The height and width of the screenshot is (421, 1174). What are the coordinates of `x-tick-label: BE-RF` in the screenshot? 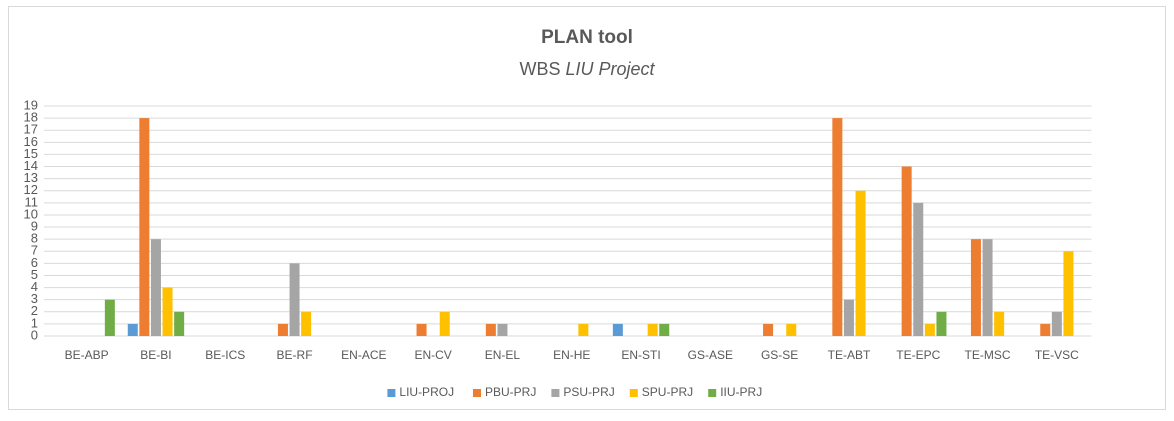 It's located at (295, 355).